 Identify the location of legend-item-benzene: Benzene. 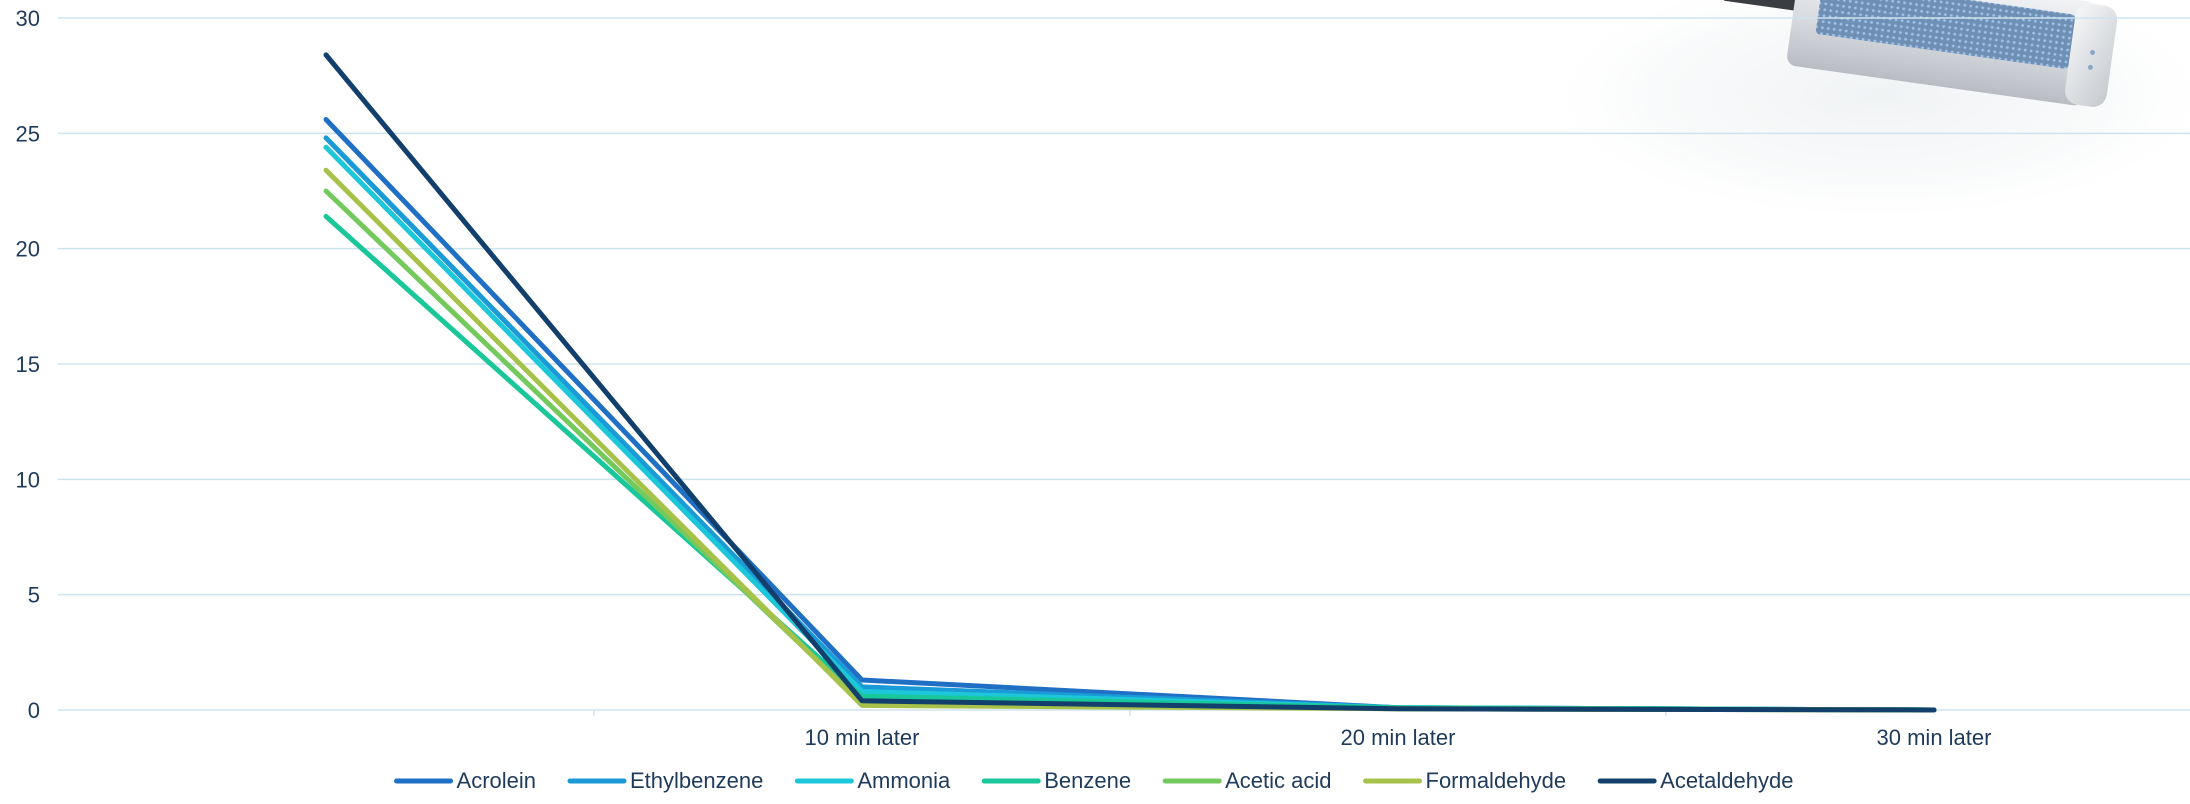
(1056, 780).